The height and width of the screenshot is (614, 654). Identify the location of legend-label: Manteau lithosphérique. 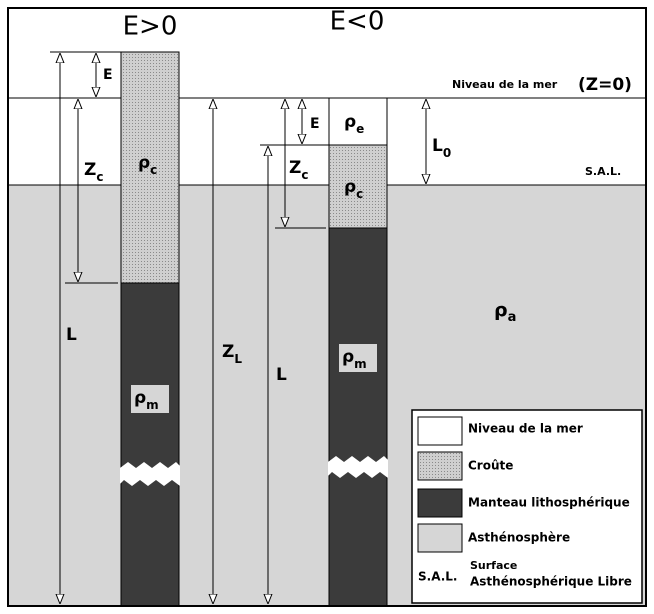
(549, 503).